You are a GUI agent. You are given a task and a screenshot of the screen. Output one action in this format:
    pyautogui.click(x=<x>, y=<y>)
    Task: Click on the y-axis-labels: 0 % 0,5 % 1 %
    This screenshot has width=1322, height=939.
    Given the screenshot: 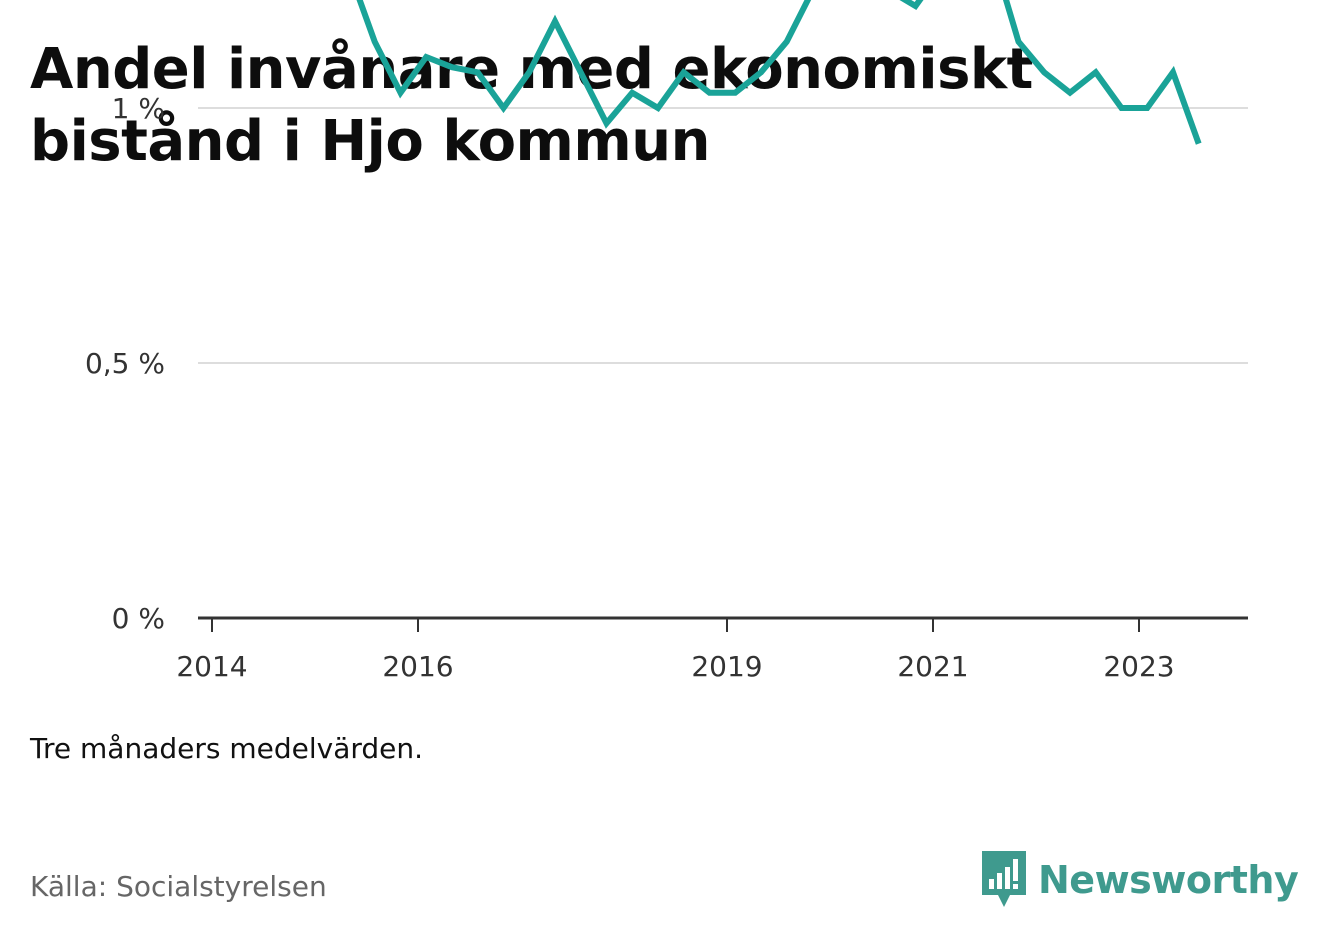 What is the action you would take?
    pyautogui.click(x=125, y=363)
    